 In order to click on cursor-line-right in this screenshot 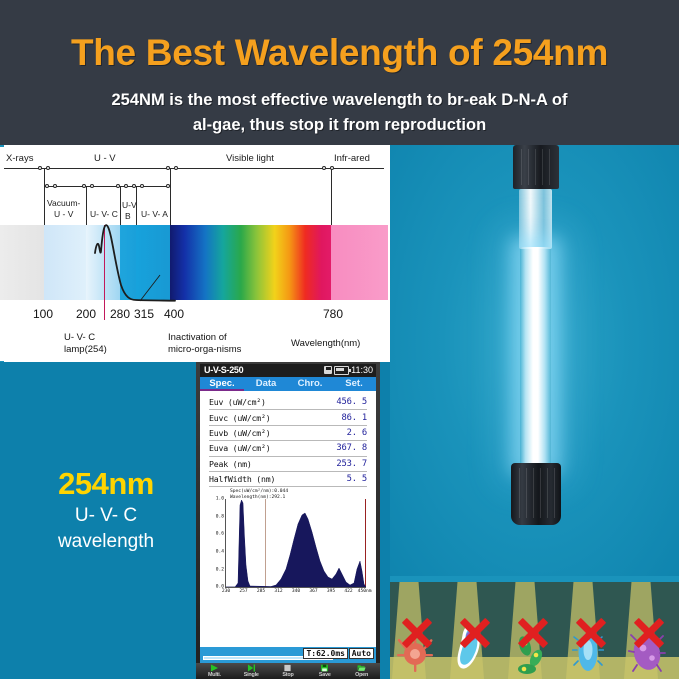, I will do `click(365, 543)`.